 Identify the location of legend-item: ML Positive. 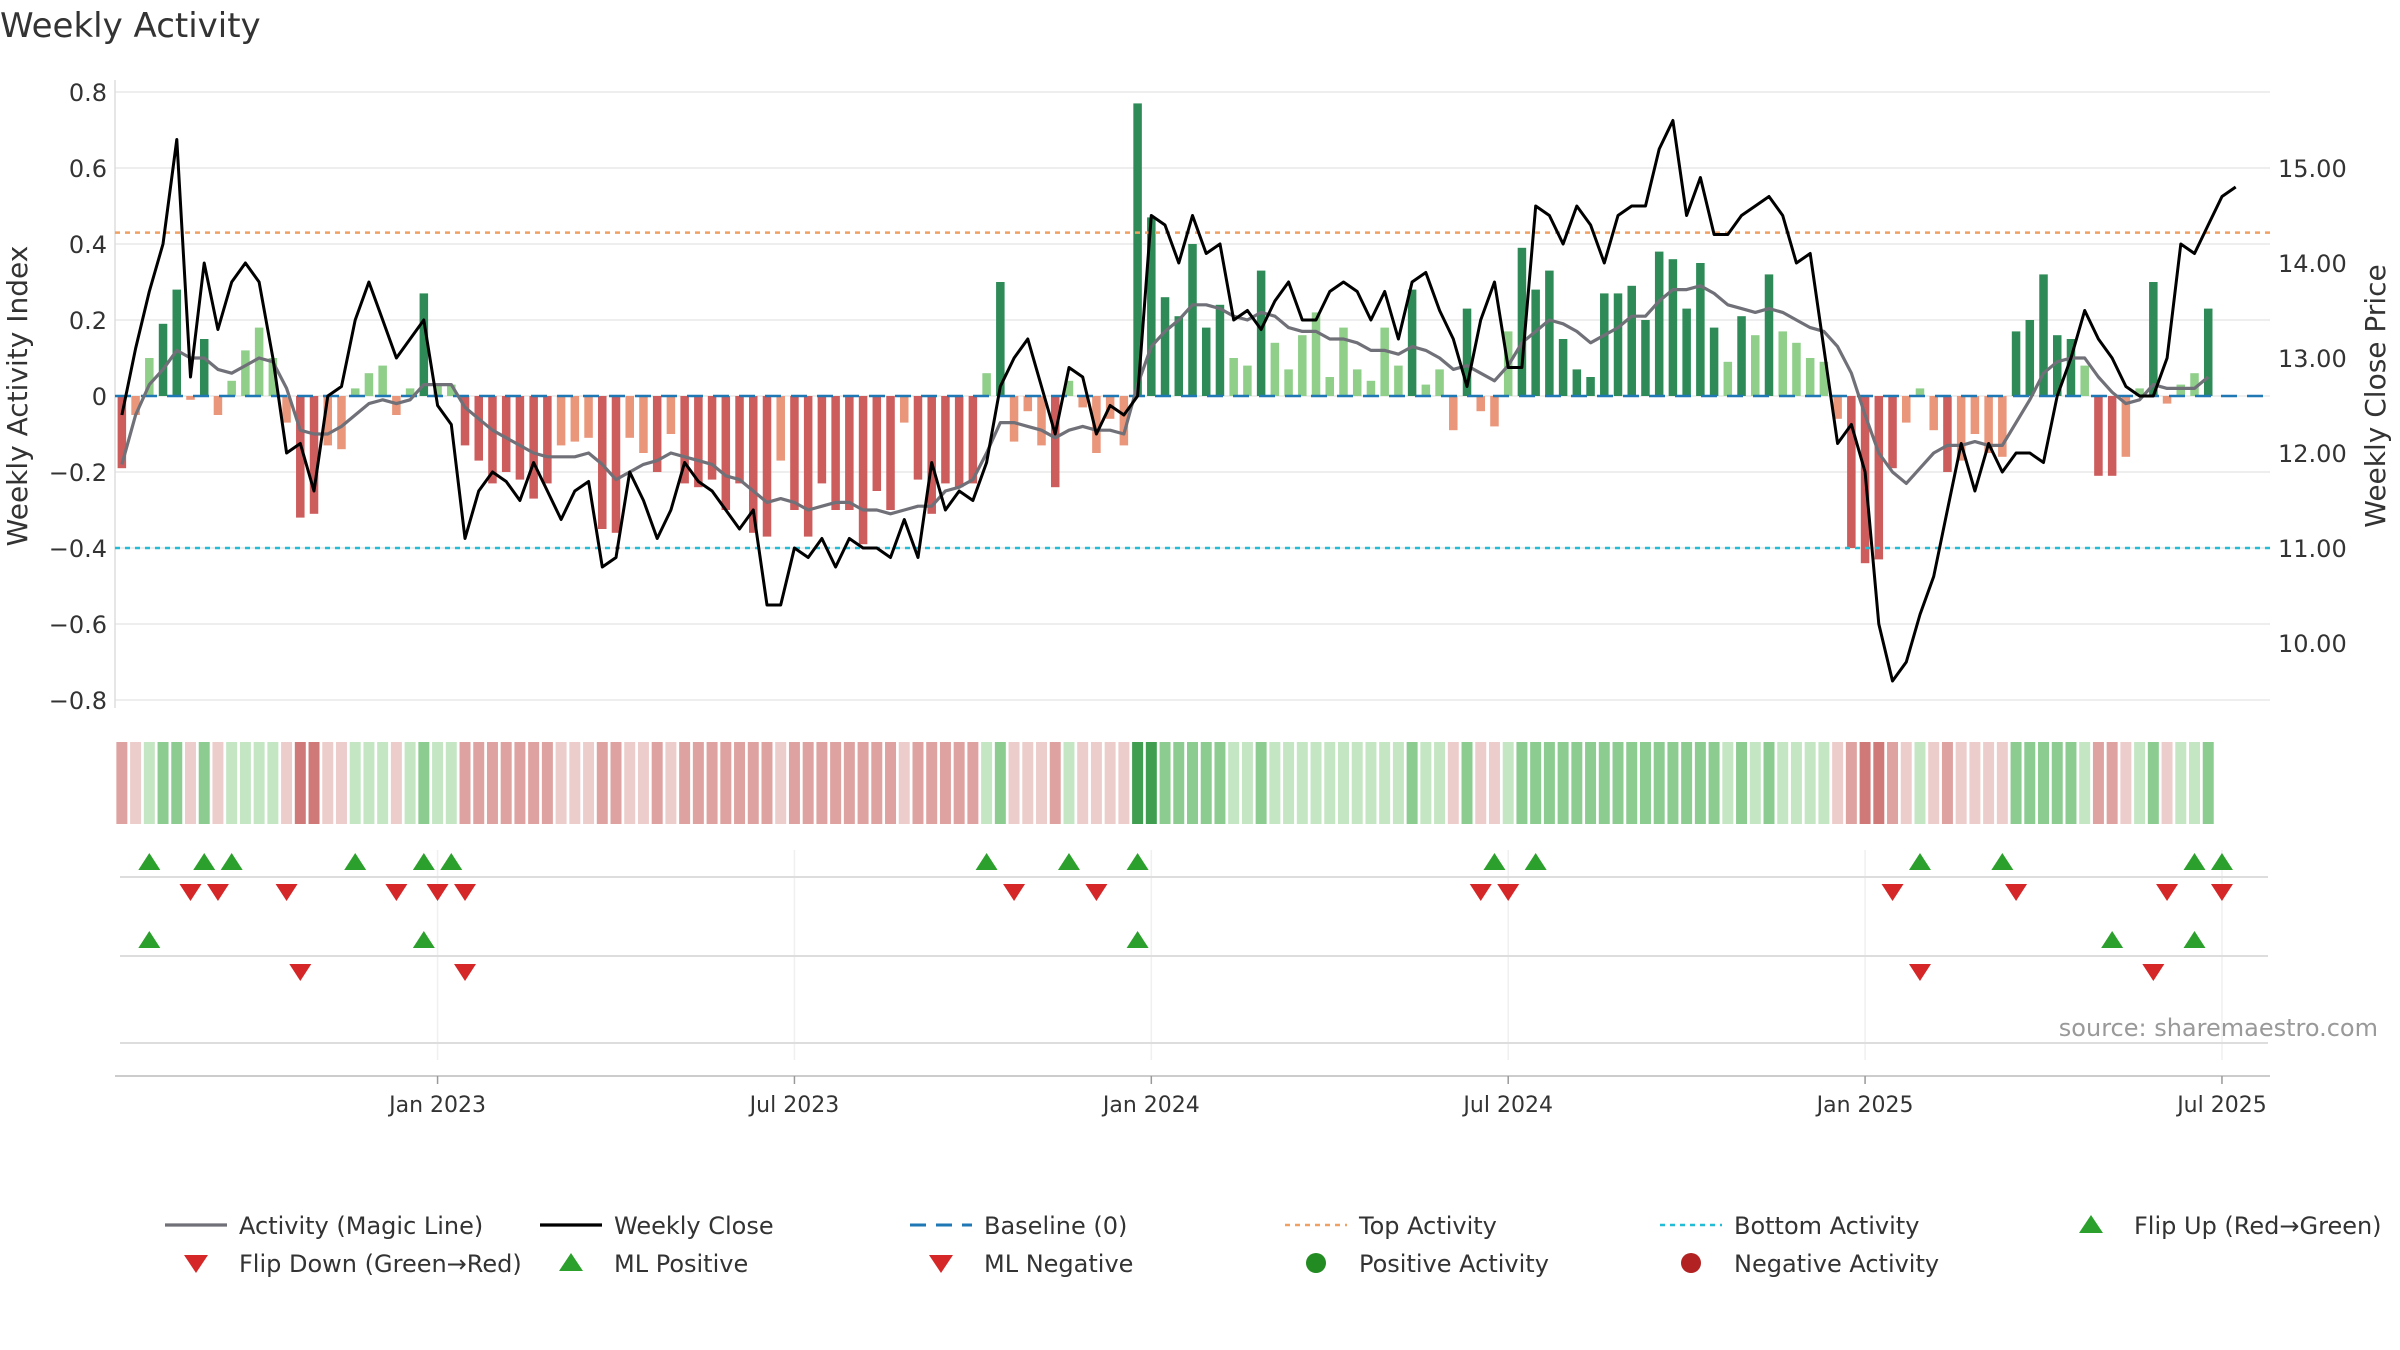
(653, 1264).